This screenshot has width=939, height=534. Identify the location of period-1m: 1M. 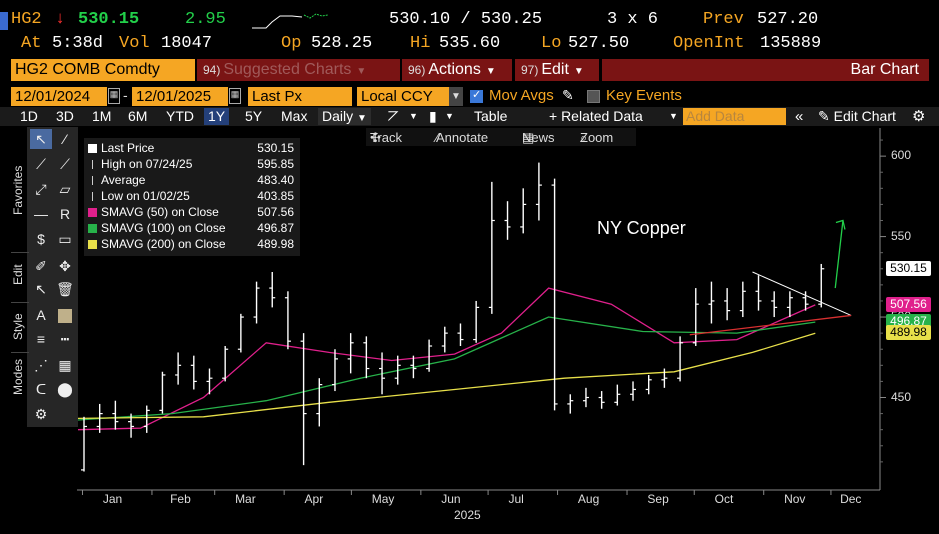
(102, 116).